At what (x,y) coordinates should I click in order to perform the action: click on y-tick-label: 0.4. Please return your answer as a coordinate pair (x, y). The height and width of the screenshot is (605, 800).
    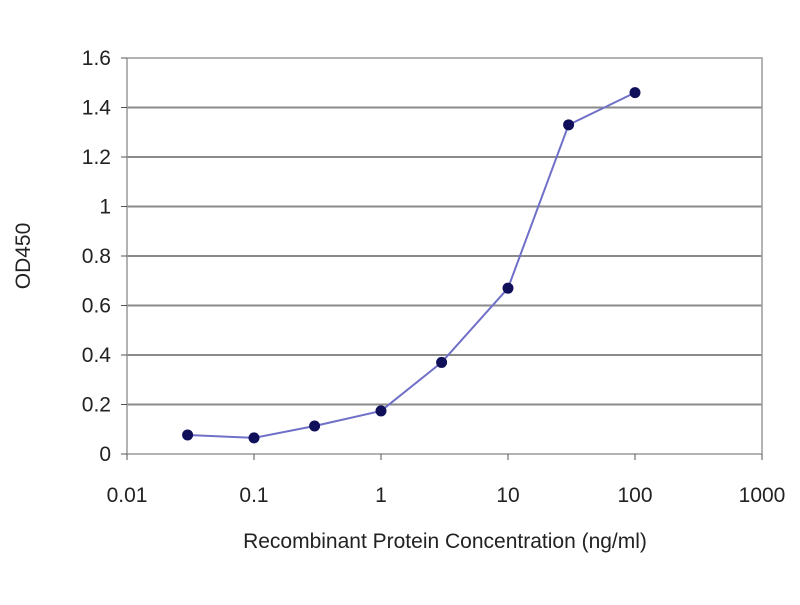
    Looking at the image, I should click on (97, 355).